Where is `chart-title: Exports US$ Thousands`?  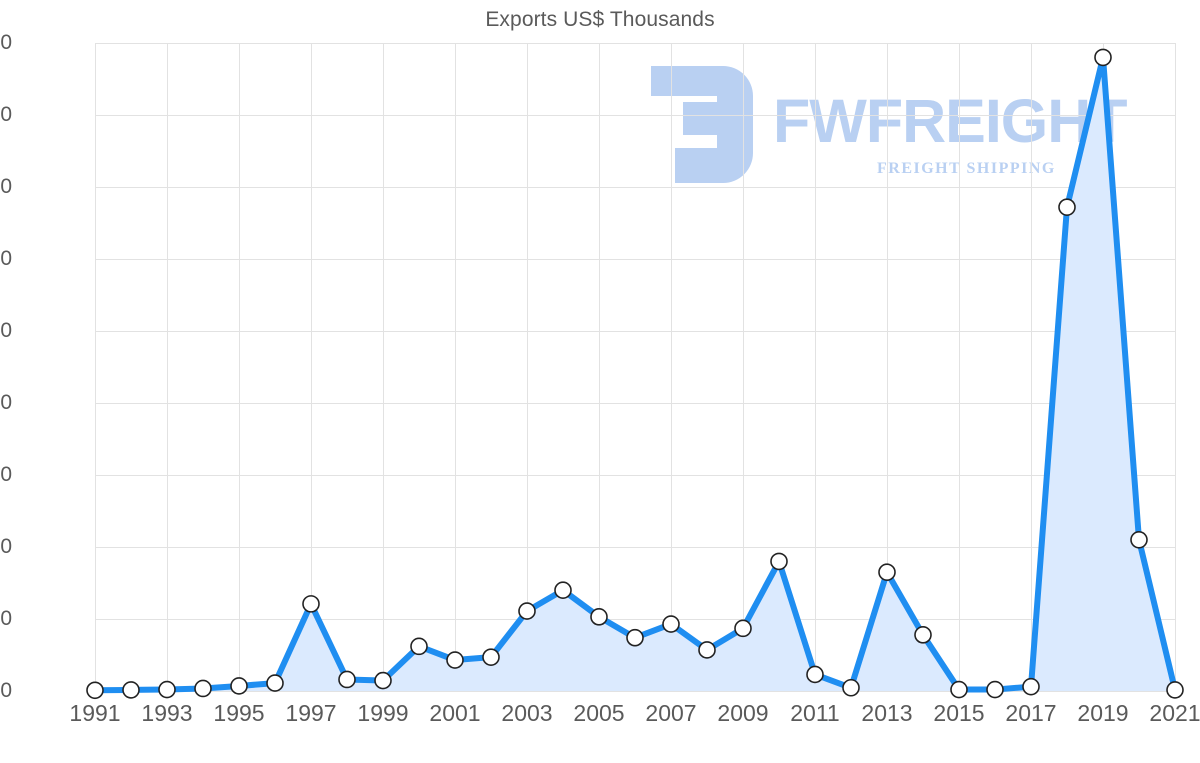
chart-title: Exports US$ Thousands is located at coordinates (600, 19).